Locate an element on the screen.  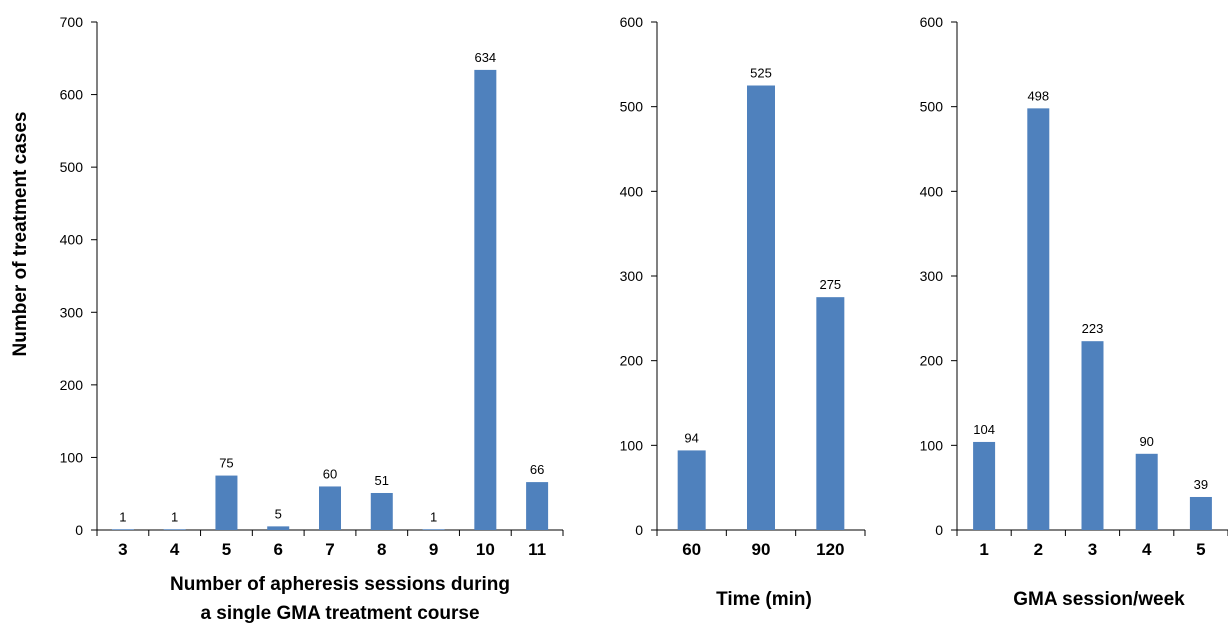
y-axis-title: Number of treatment cases is located at coordinates (20, 234).